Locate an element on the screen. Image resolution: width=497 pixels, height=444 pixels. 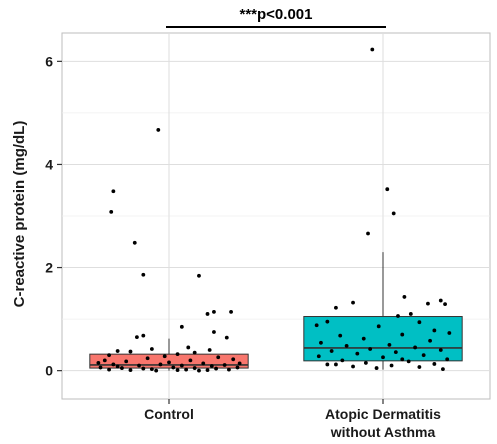
y-tick-label: 6 is located at coordinates (49, 61).